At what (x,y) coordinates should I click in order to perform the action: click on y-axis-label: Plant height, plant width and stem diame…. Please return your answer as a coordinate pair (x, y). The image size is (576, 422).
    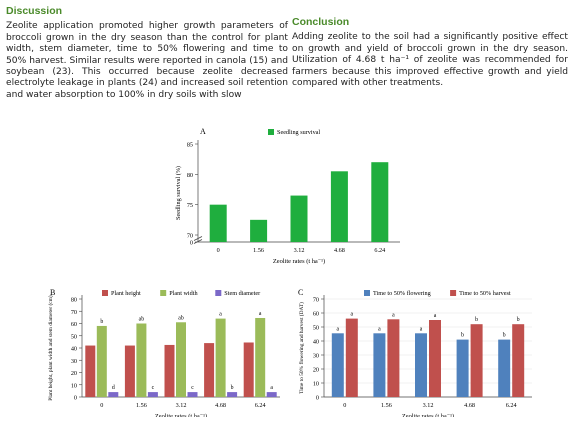
    Looking at the image, I should click on (50, 348).